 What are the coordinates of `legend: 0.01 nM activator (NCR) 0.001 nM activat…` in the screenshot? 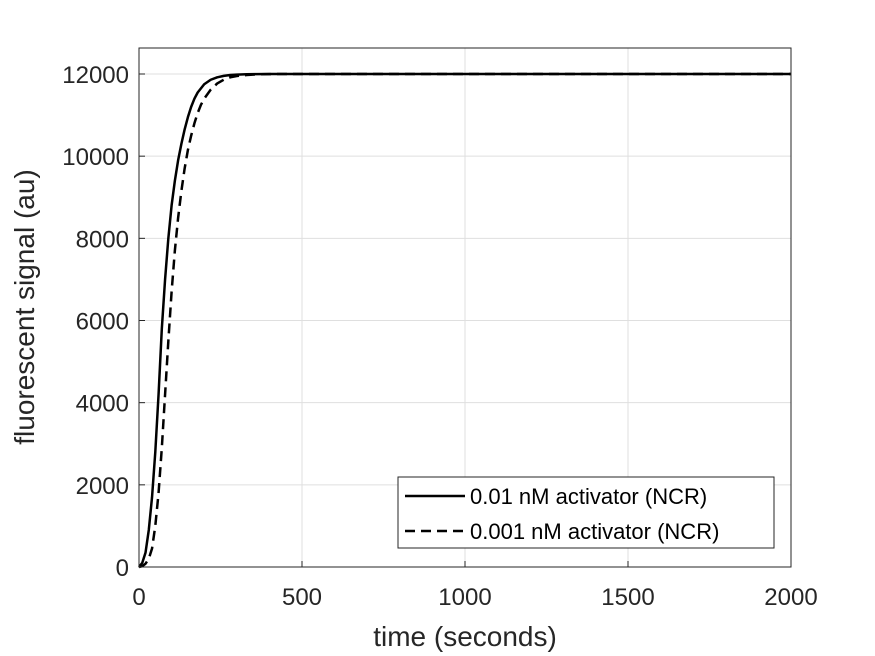 It's located at (586, 512).